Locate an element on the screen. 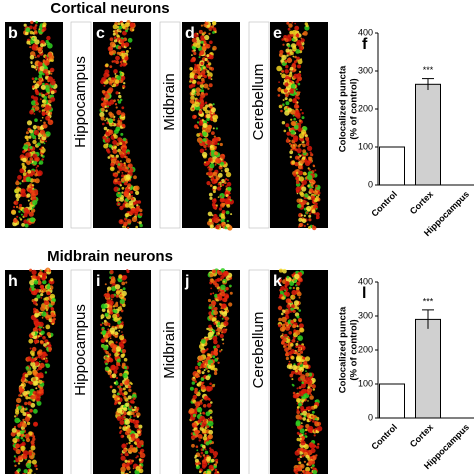 The height and width of the screenshot is (474, 474). region-label: Midbrain is located at coordinates (169, 102).